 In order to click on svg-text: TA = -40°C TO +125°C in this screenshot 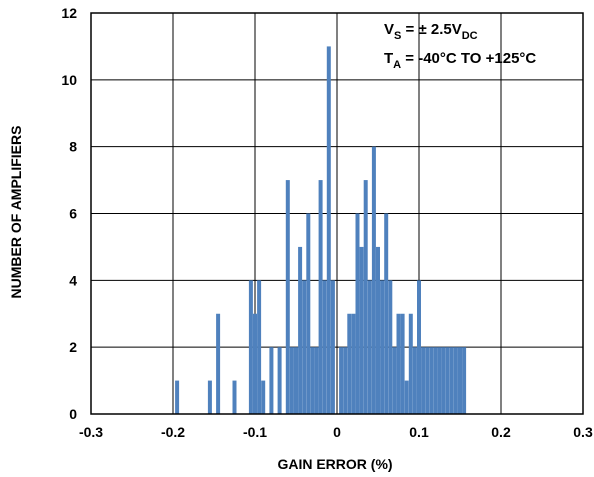, I will do `click(460, 60)`.